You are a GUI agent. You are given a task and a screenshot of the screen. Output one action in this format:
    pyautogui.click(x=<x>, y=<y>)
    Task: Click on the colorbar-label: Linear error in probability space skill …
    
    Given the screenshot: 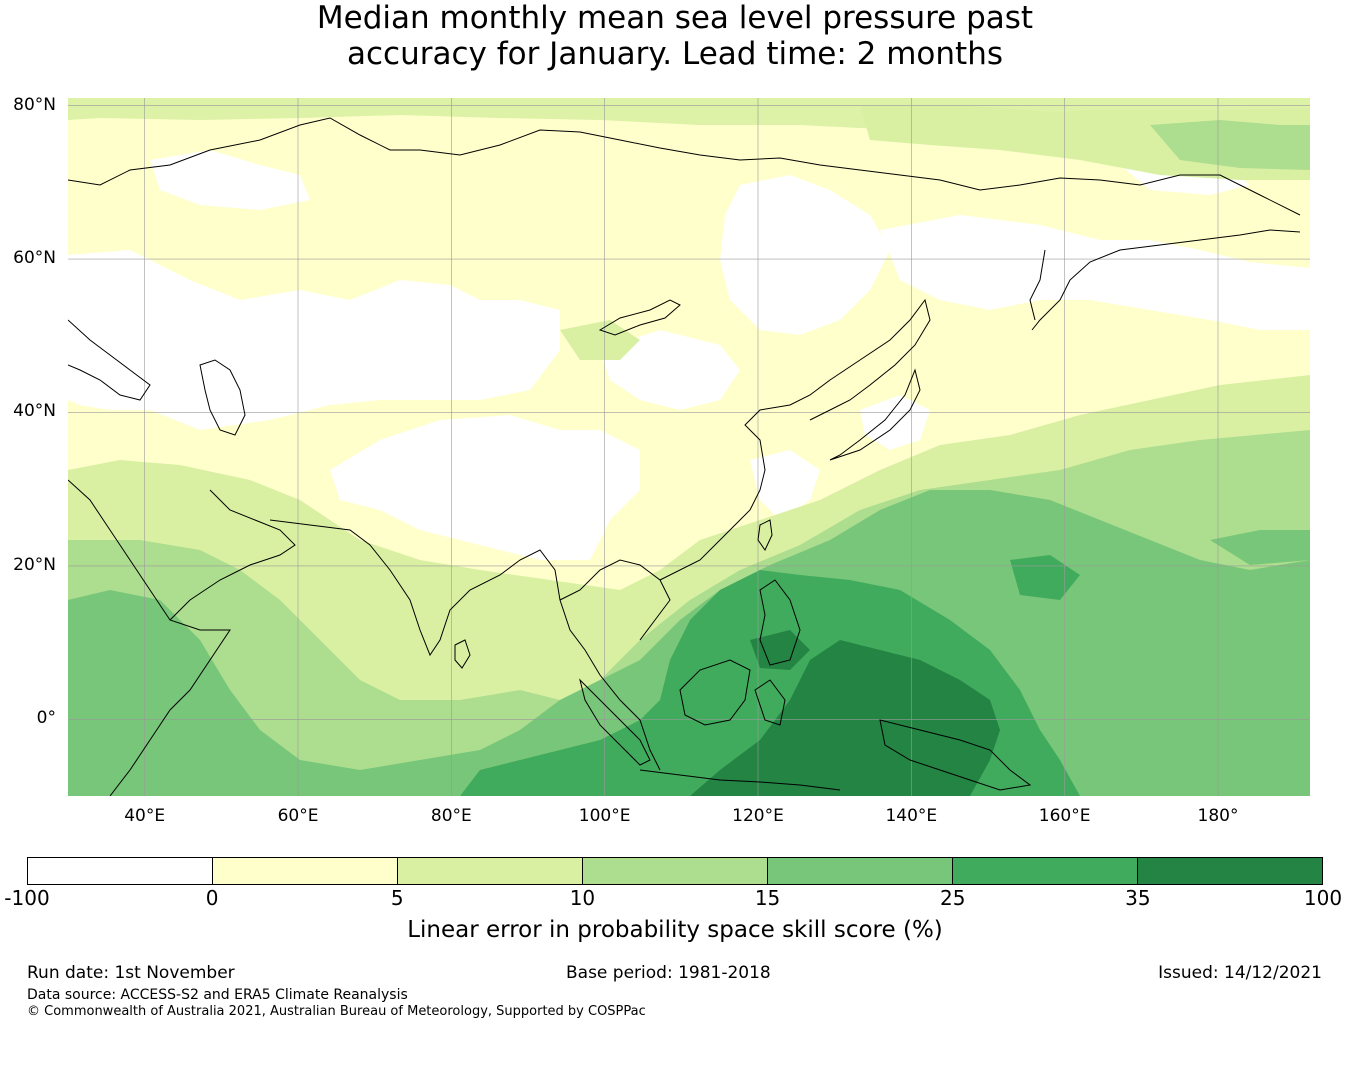 What is the action you would take?
    pyautogui.click(x=675, y=930)
    